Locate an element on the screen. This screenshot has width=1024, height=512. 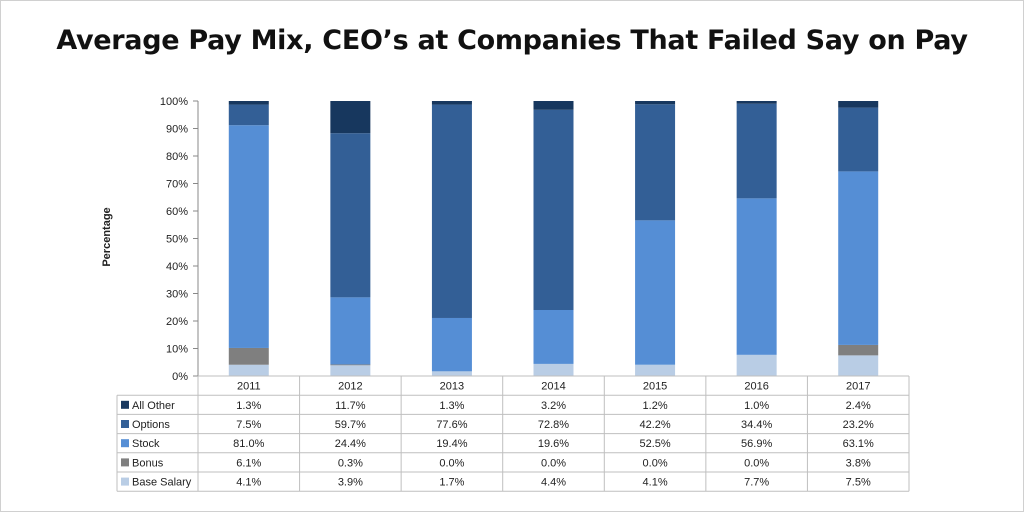
data-label: 52.5% is located at coordinates (654, 444).